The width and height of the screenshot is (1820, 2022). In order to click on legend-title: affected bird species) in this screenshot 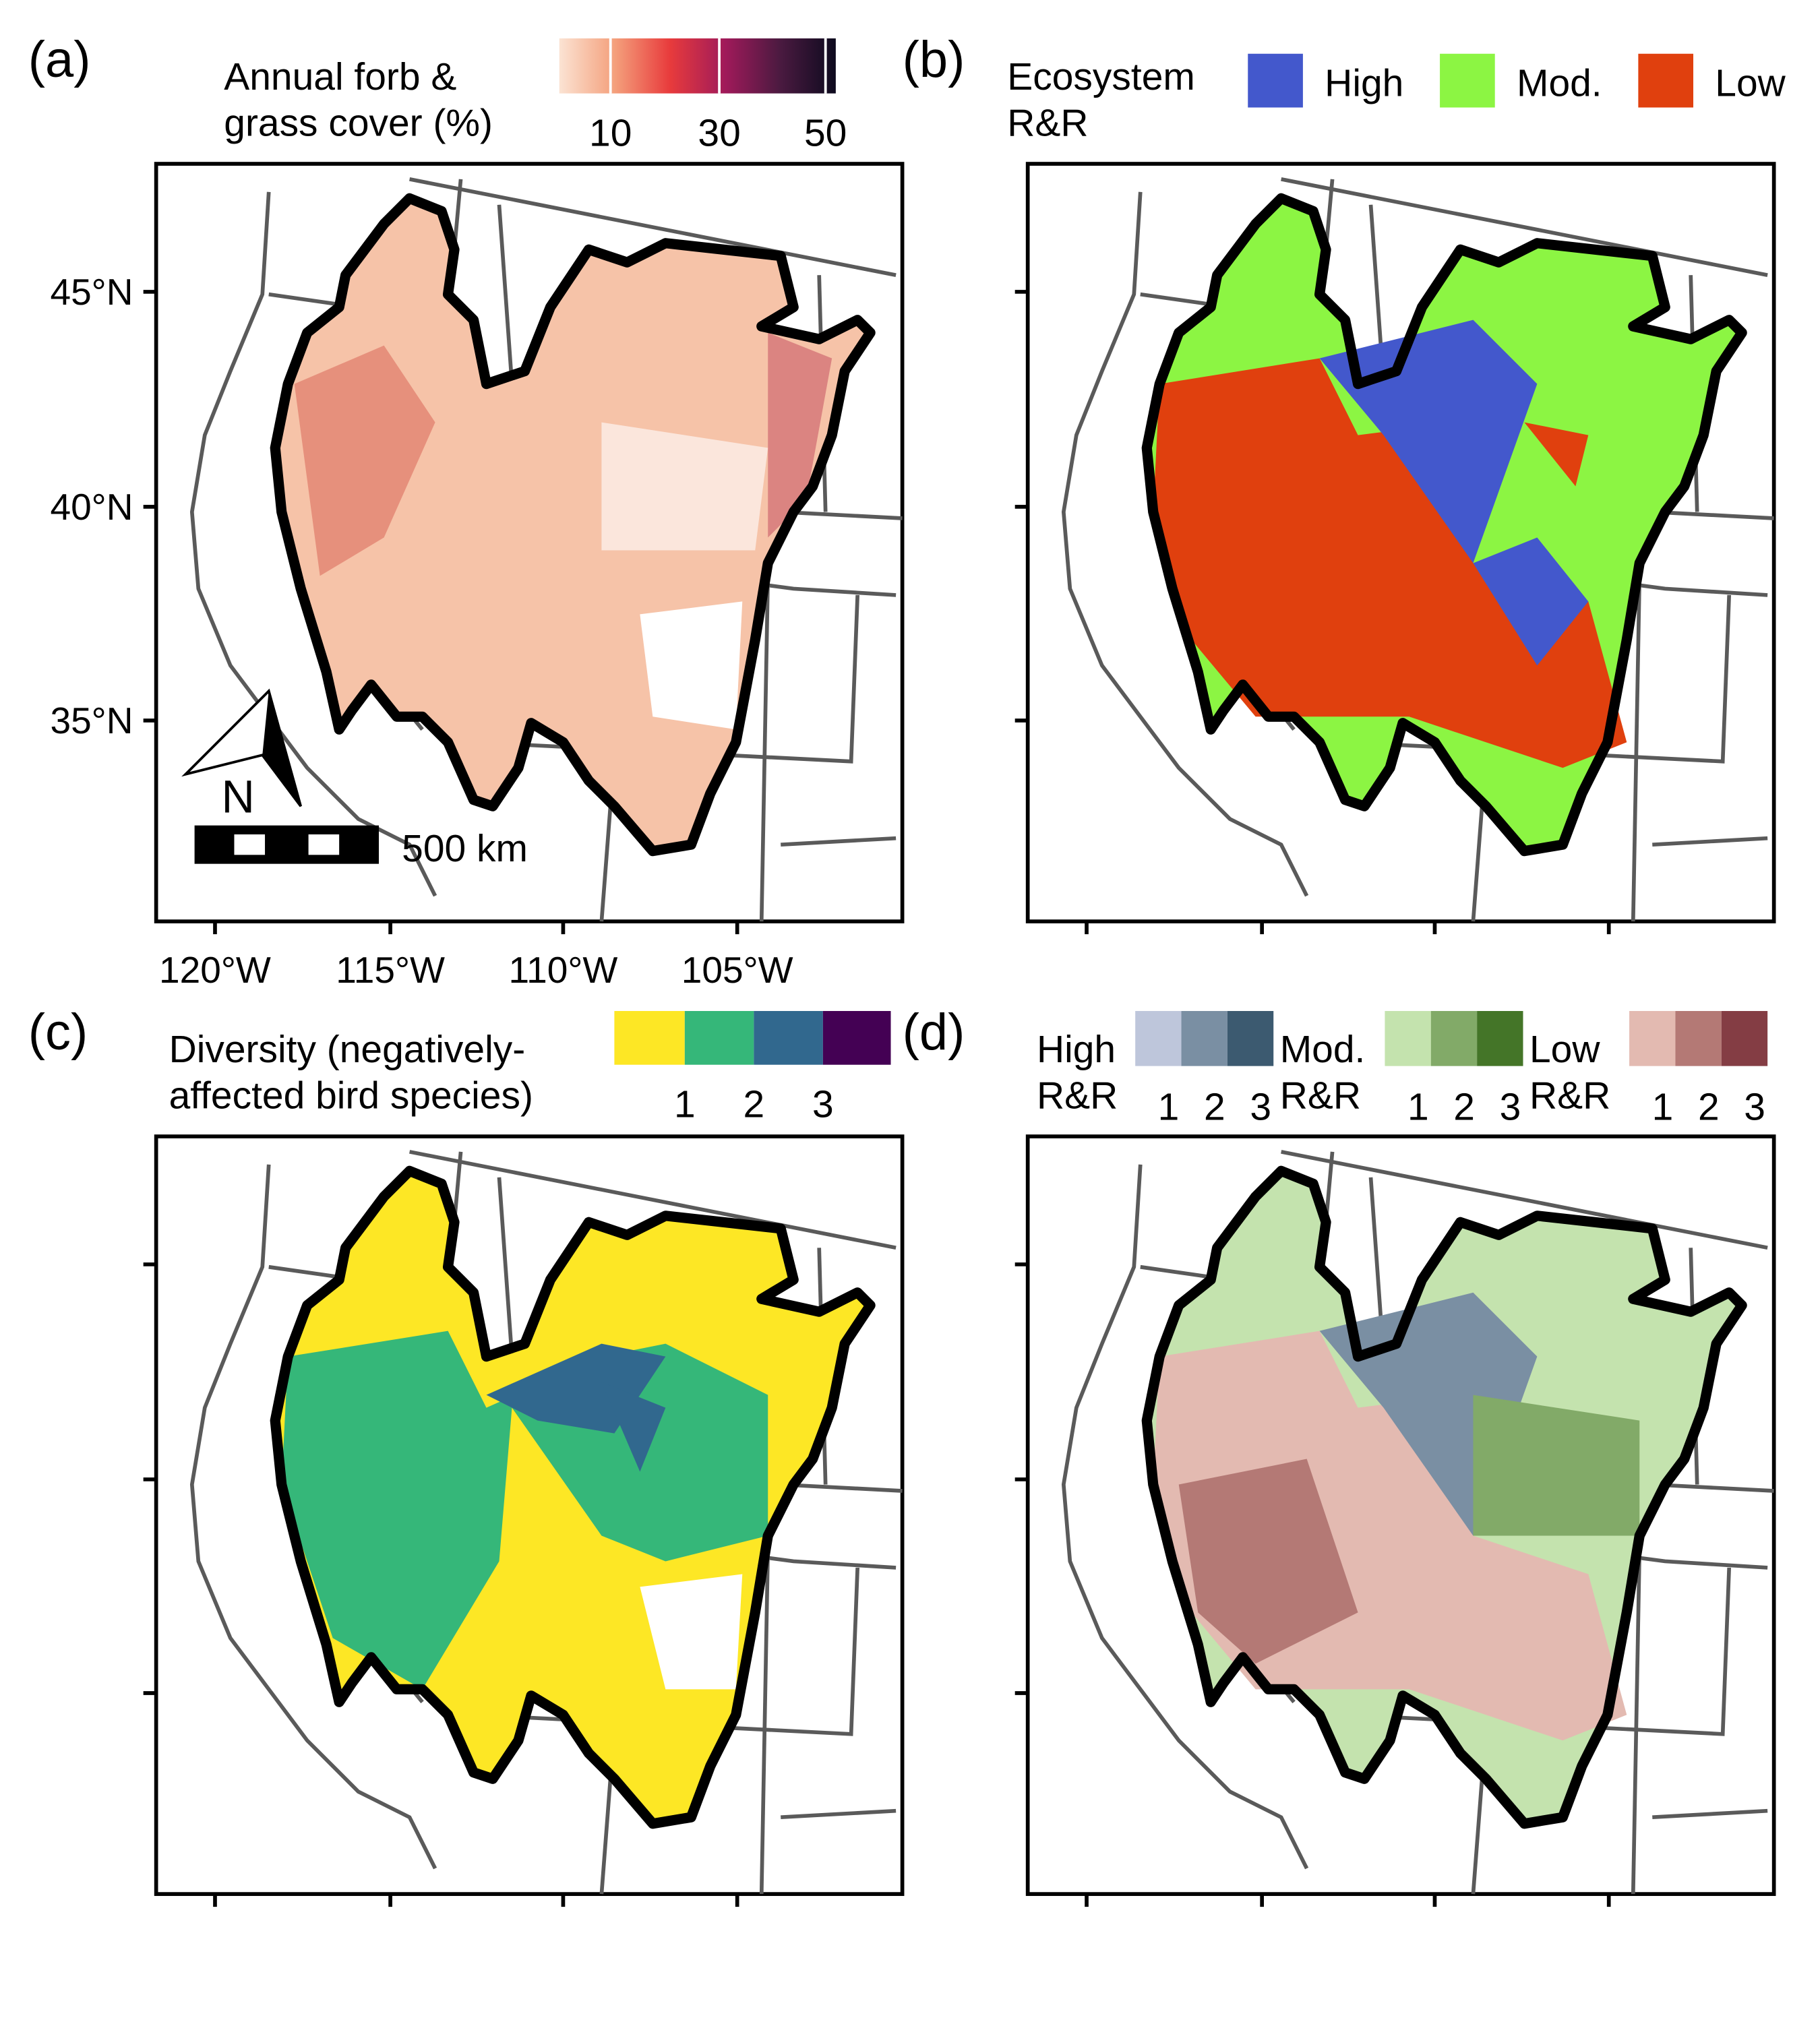, I will do `click(351, 1095)`.